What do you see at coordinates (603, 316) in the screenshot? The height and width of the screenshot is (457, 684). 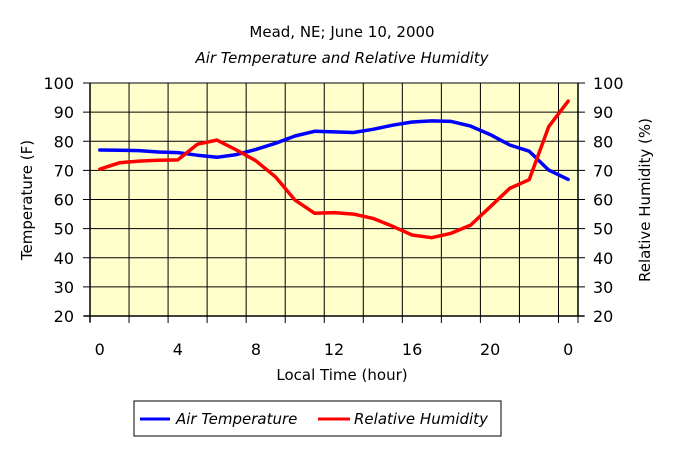 I see `y-right-tick-label: 20` at bounding box center [603, 316].